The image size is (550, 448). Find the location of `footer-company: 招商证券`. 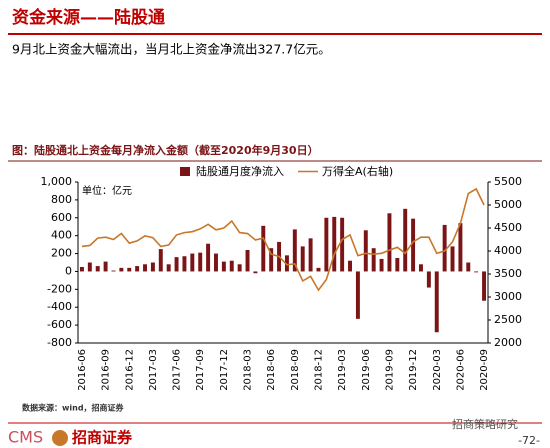

footer-company: 招商证券 is located at coordinates (102, 438).